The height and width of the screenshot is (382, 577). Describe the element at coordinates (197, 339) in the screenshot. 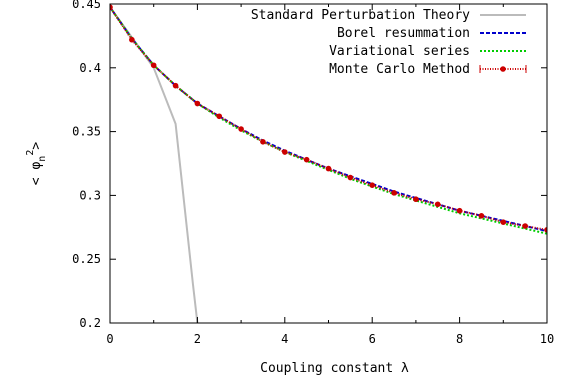

I see `x-tick-label: 2` at that location.